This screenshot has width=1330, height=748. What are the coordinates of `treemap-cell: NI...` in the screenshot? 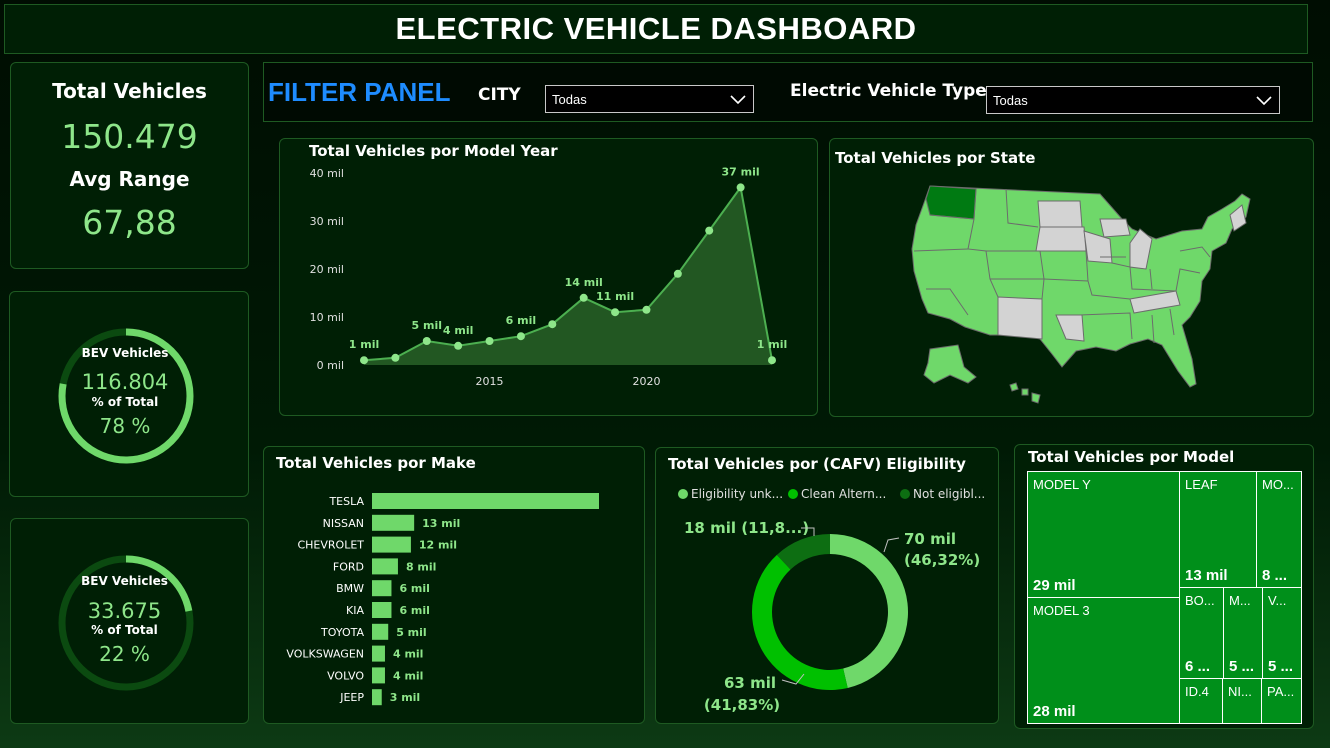 It's located at (1242, 701).